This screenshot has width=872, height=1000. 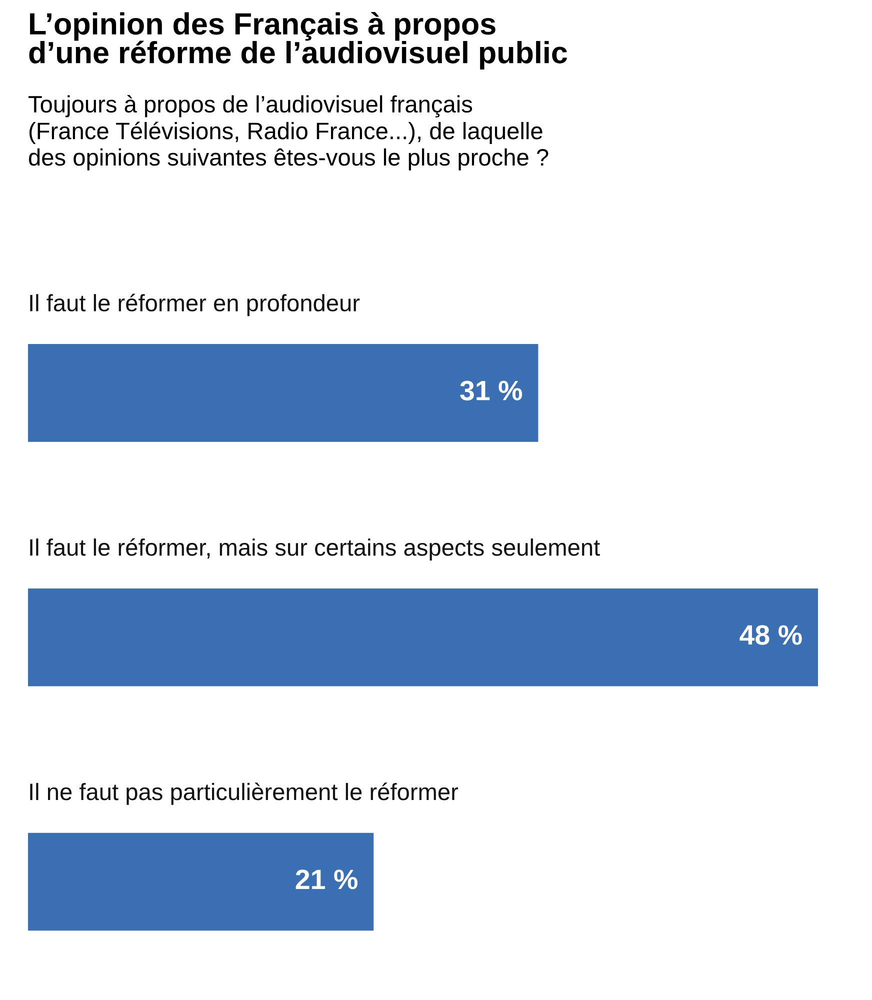 What do you see at coordinates (491, 390) in the screenshot?
I see `data-label: 31 %` at bounding box center [491, 390].